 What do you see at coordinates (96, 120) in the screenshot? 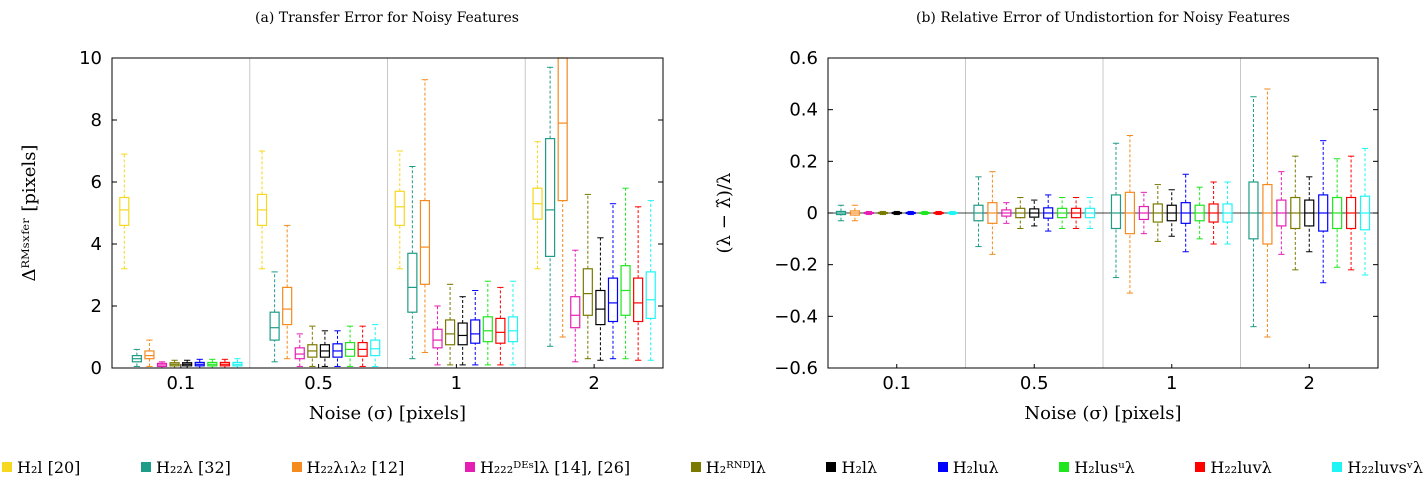
I see `y-tick-label: 8` at bounding box center [96, 120].